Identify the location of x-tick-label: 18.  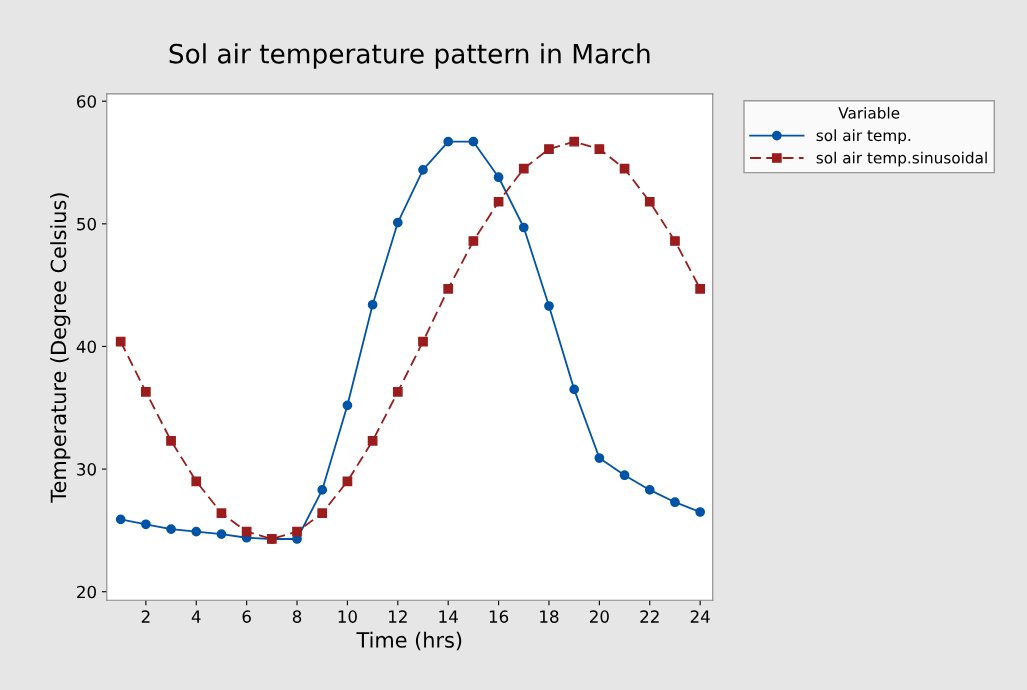
(549, 616).